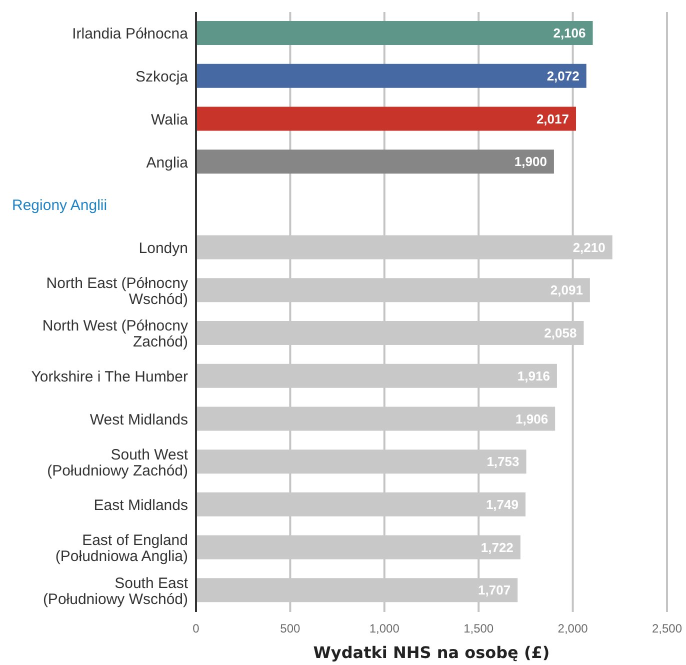  What do you see at coordinates (553, 118) in the screenshot?
I see `data-label: 2,017` at bounding box center [553, 118].